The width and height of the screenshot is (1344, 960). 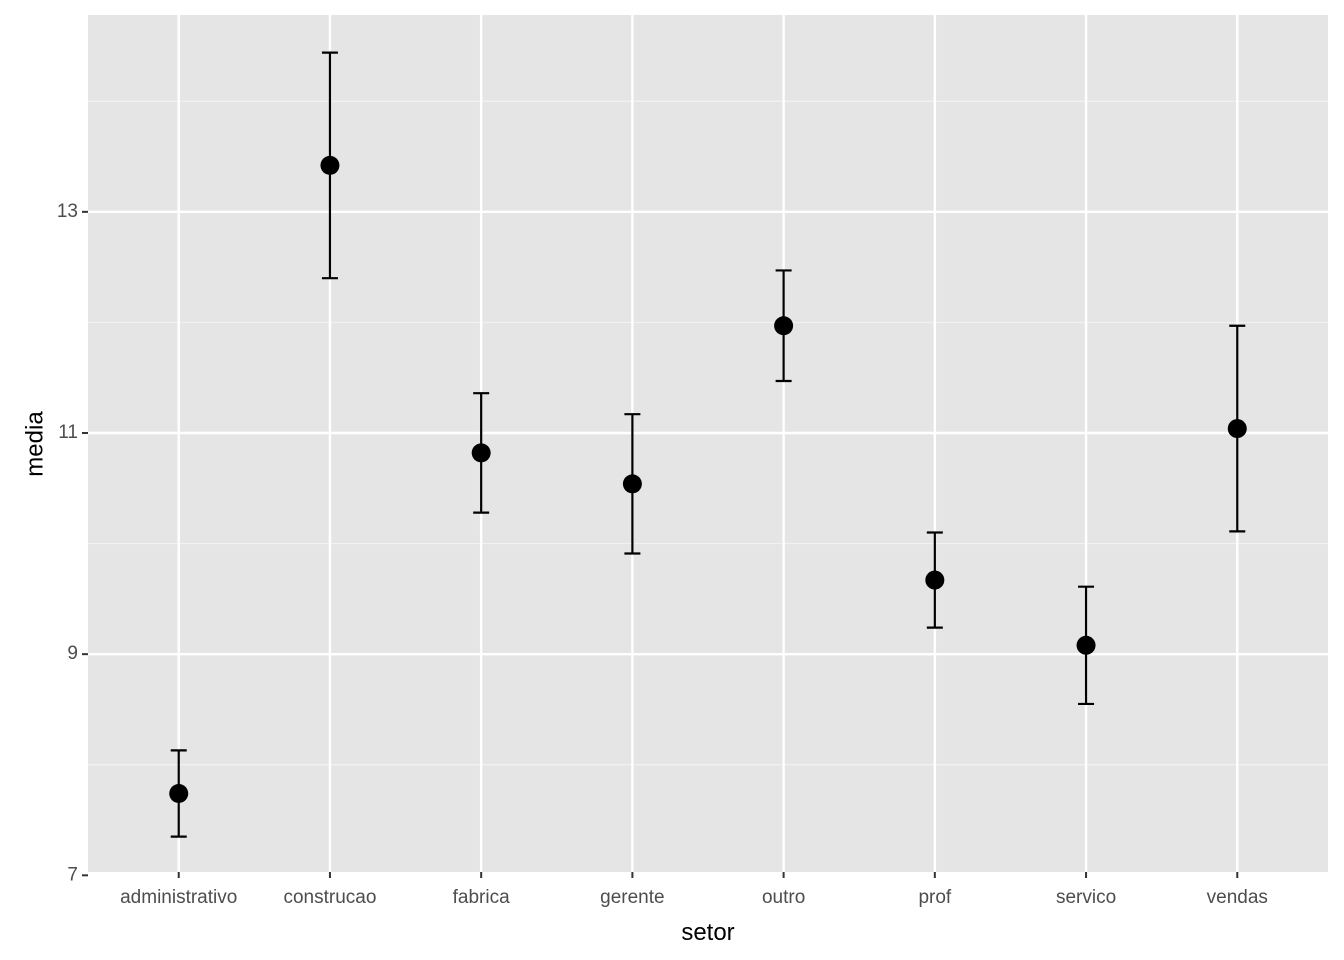 What do you see at coordinates (481, 897) in the screenshot?
I see `x-tick-label: fabrica` at bounding box center [481, 897].